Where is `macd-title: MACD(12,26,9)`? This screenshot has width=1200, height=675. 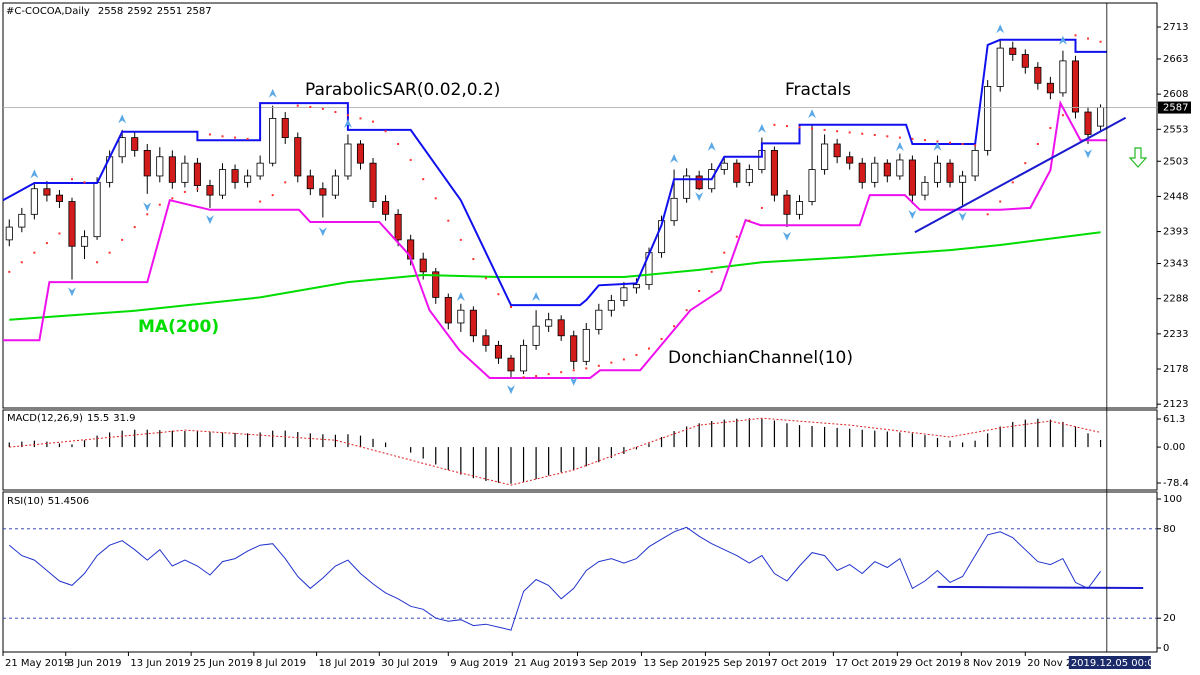 macd-title: MACD(12,26,9) is located at coordinates (45, 418).